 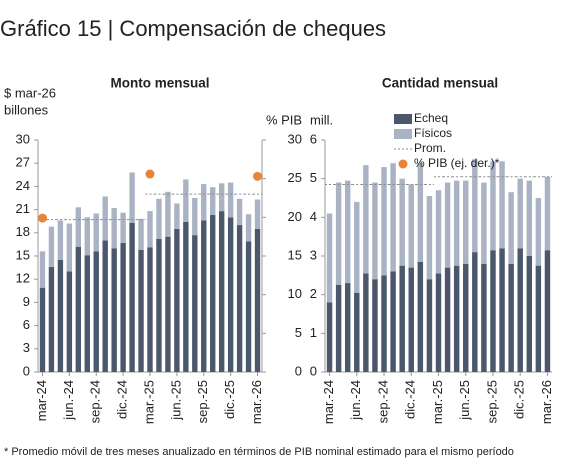 I want to click on y2-tick-label: 30, so click(x=295, y=138).